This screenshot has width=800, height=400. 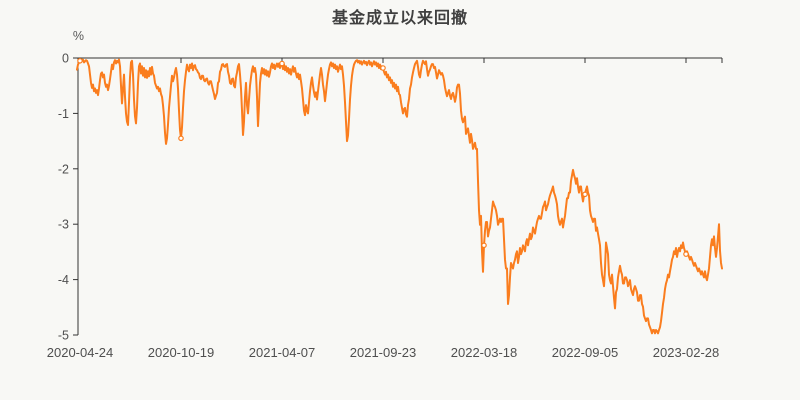 I want to click on y-tick-label: 0, so click(x=65, y=59).